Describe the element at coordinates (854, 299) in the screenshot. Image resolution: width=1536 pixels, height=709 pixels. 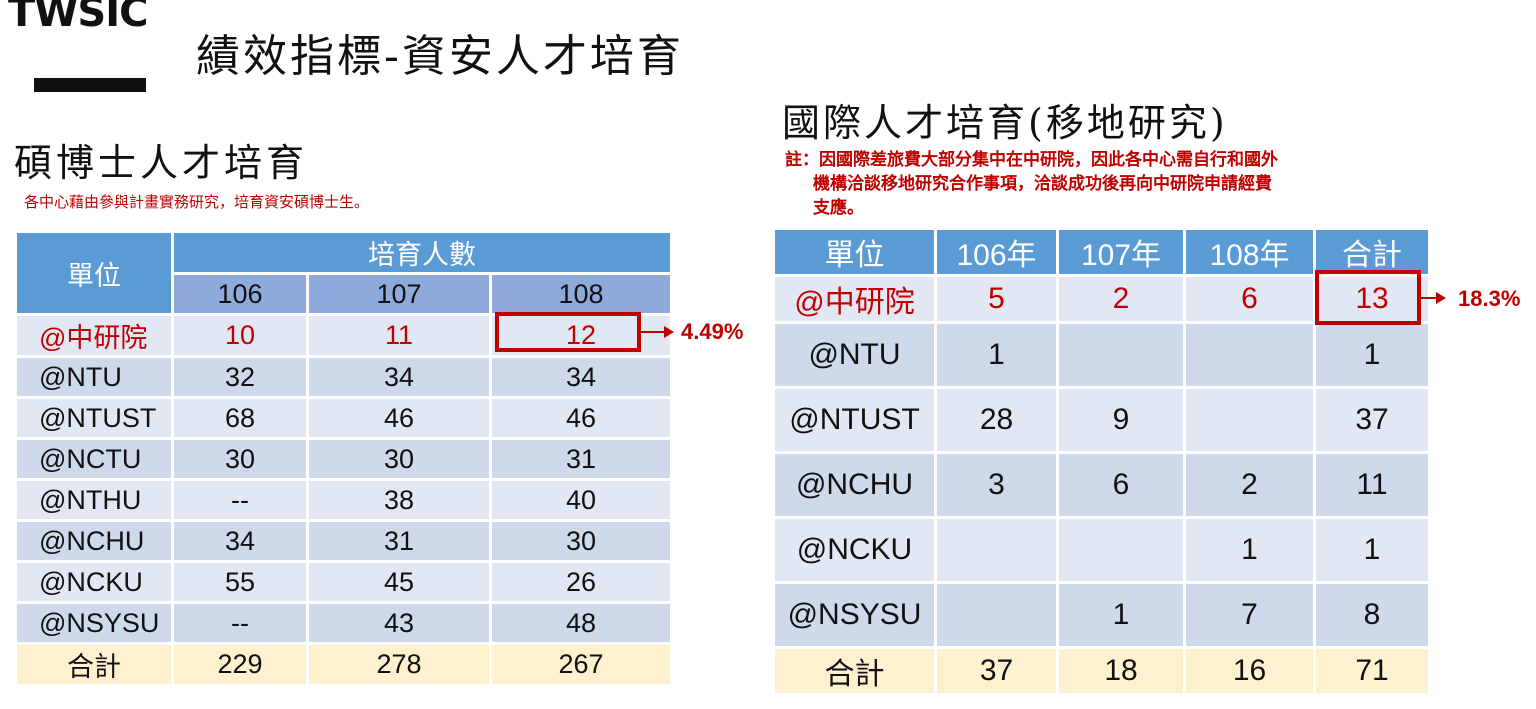
I see `row-unit: @中研院` at that location.